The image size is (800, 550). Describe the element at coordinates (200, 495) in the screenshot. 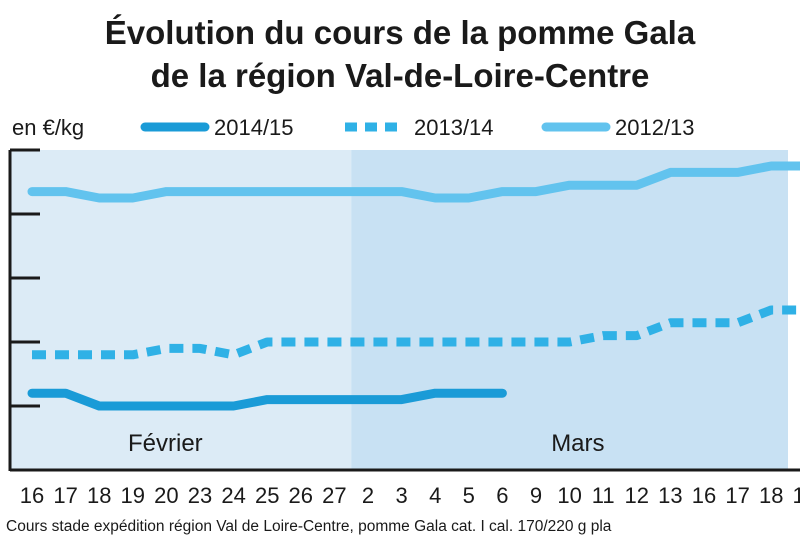

I see `x-tick-label: 23` at that location.